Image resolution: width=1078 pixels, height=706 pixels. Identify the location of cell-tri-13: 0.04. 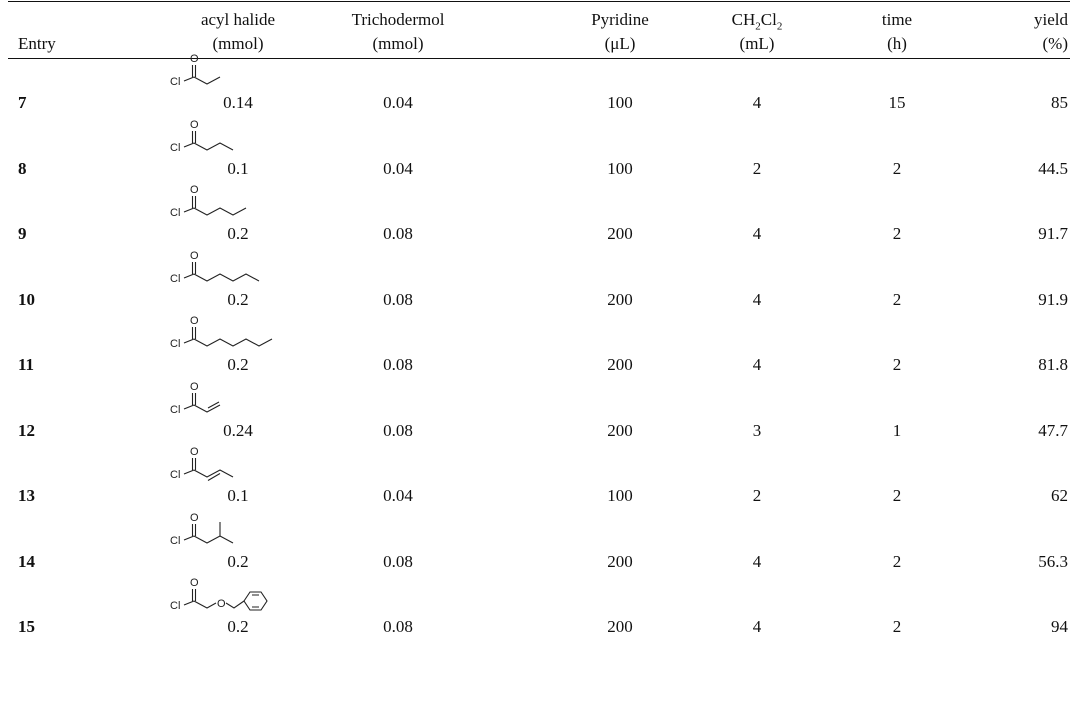
(398, 495).